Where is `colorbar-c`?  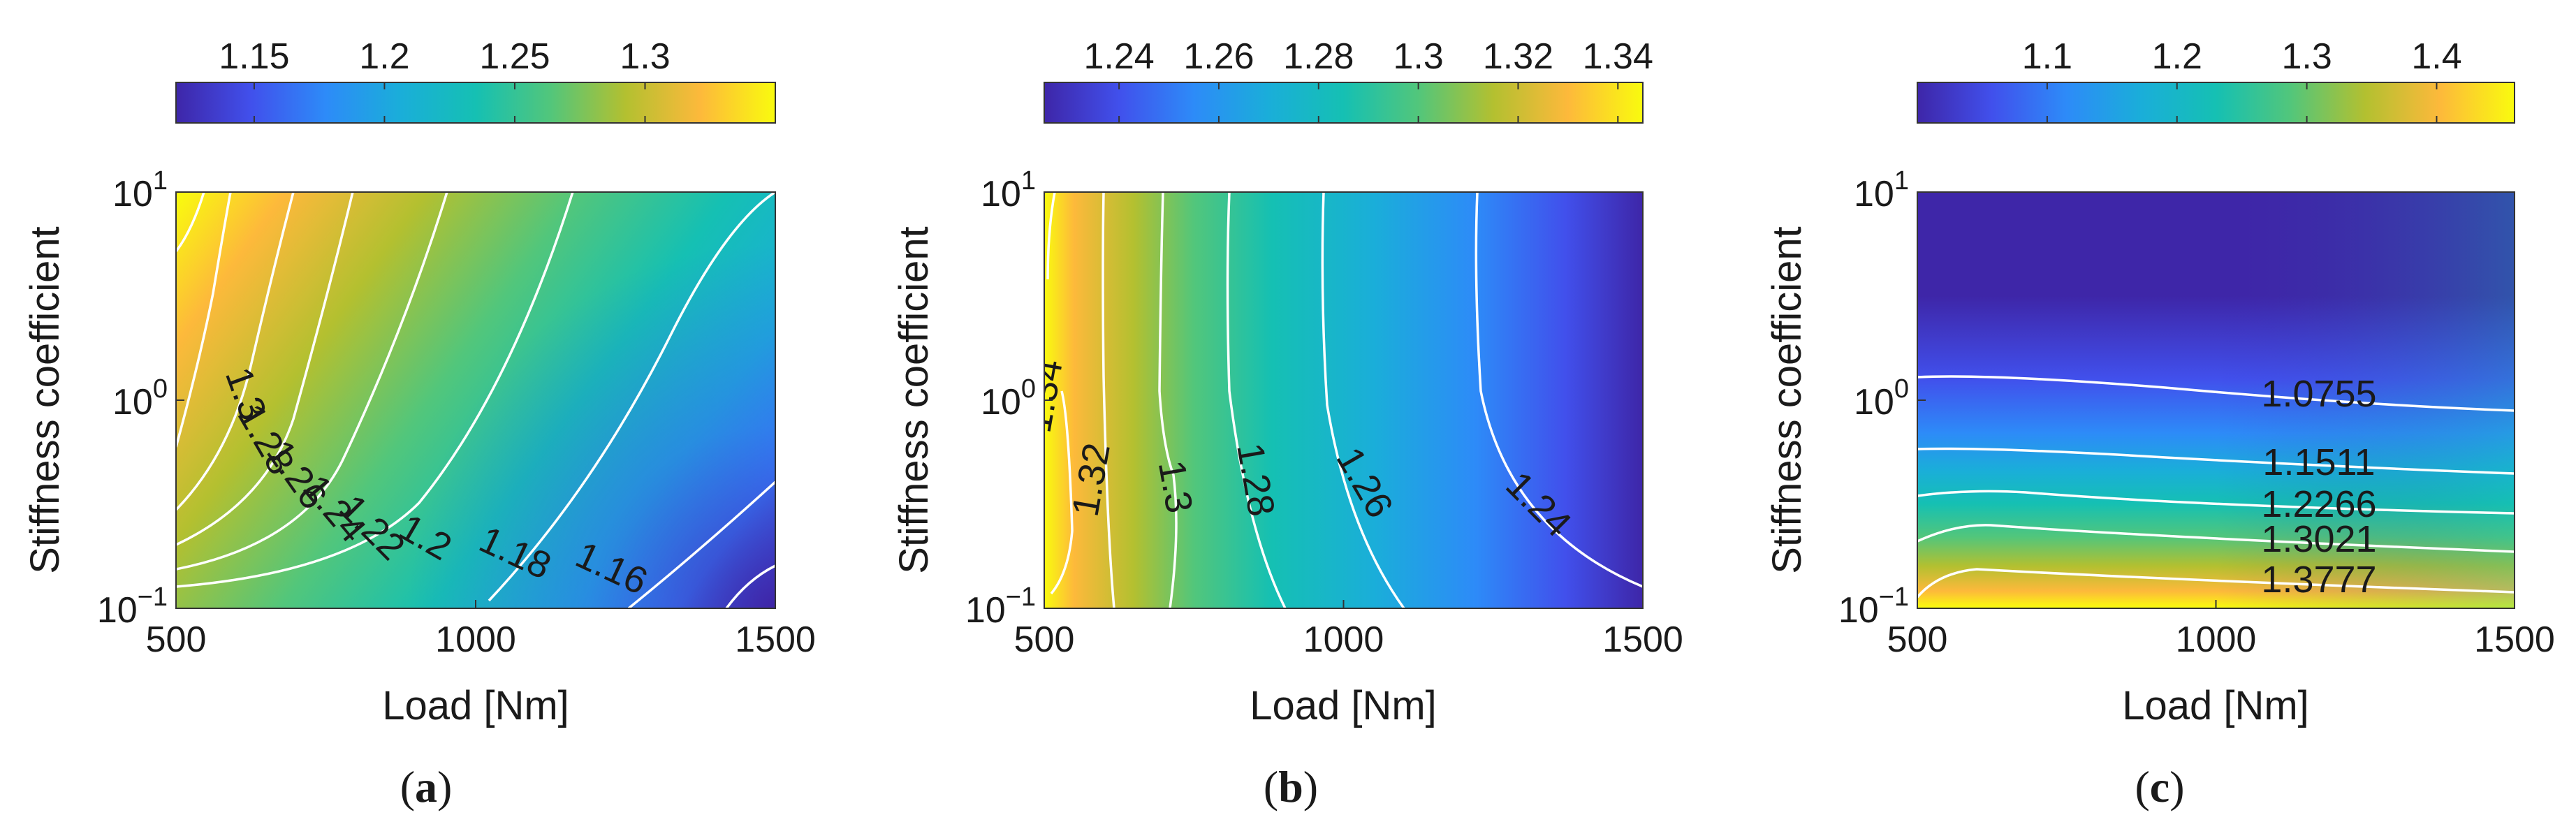 colorbar-c is located at coordinates (2216, 103).